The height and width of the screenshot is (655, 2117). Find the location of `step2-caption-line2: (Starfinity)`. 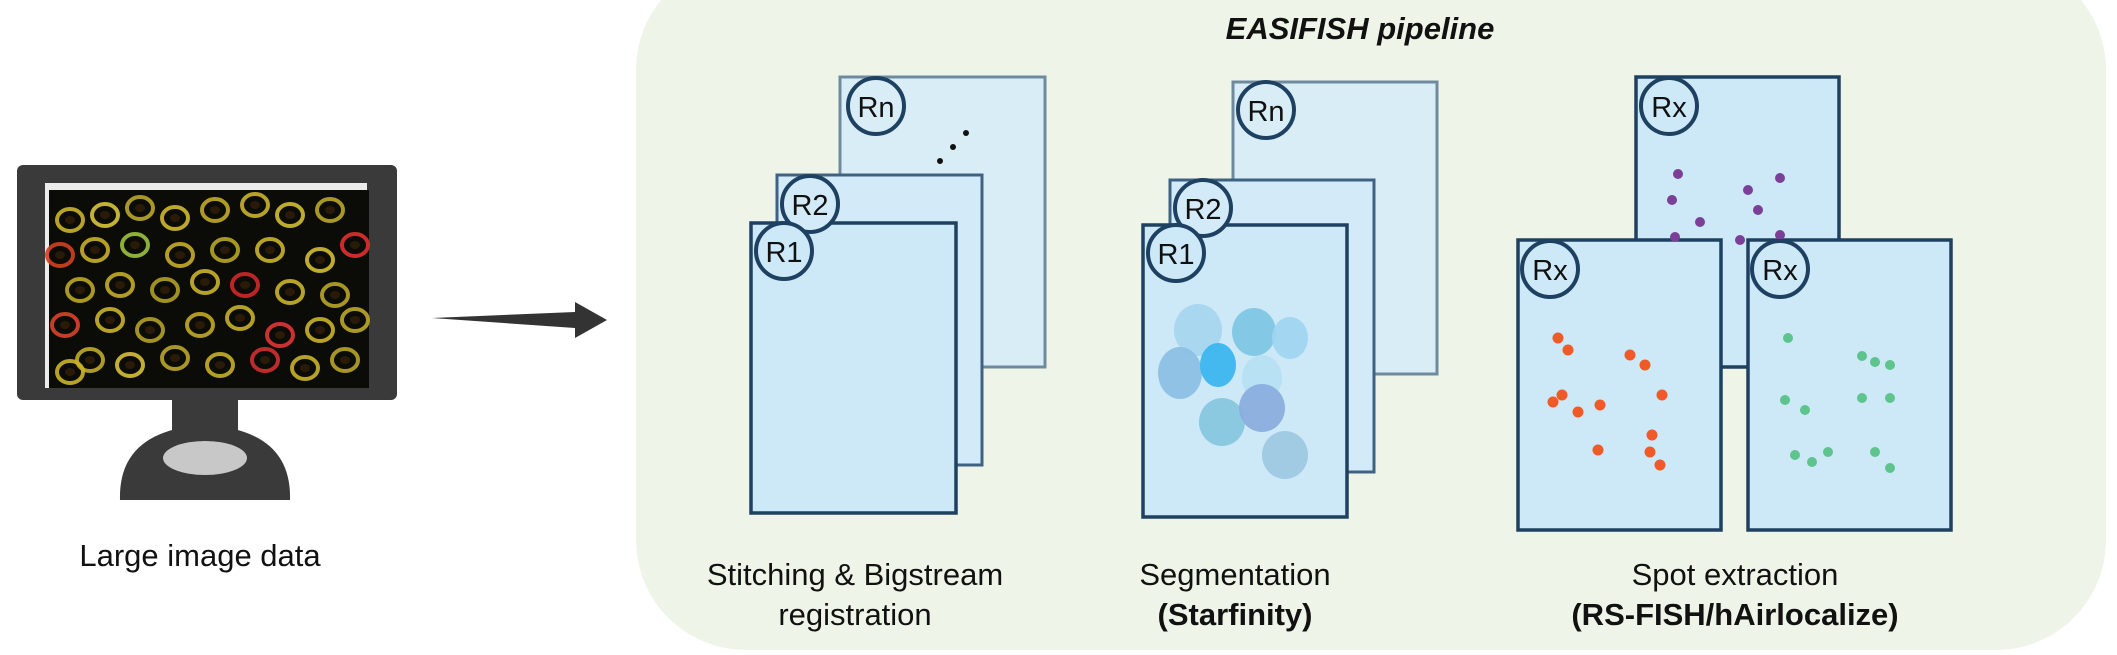

step2-caption-line2: (Starfinity) is located at coordinates (1235, 614).